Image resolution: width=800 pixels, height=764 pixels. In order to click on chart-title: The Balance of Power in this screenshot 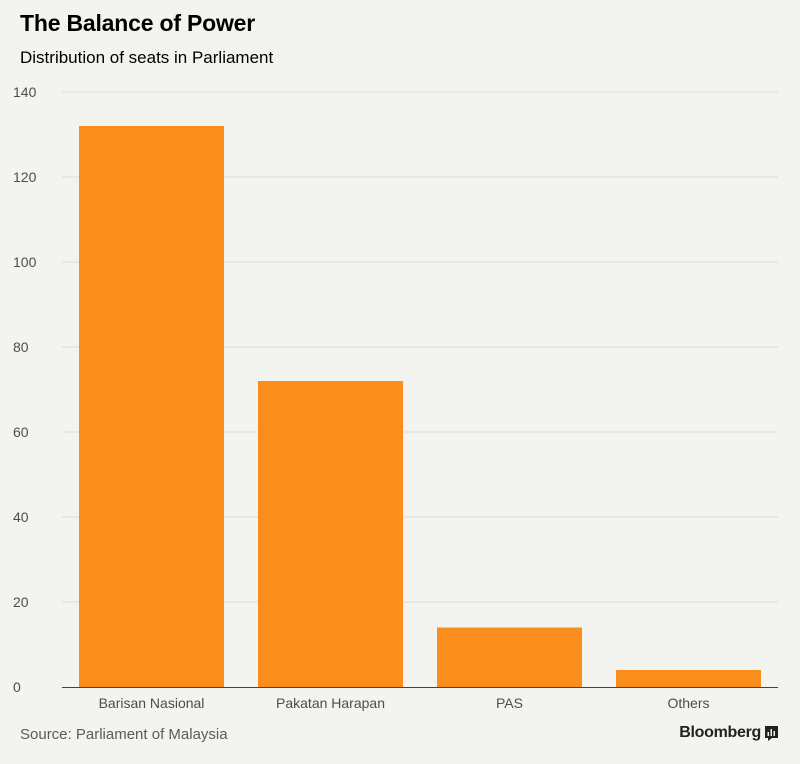, I will do `click(138, 23)`.